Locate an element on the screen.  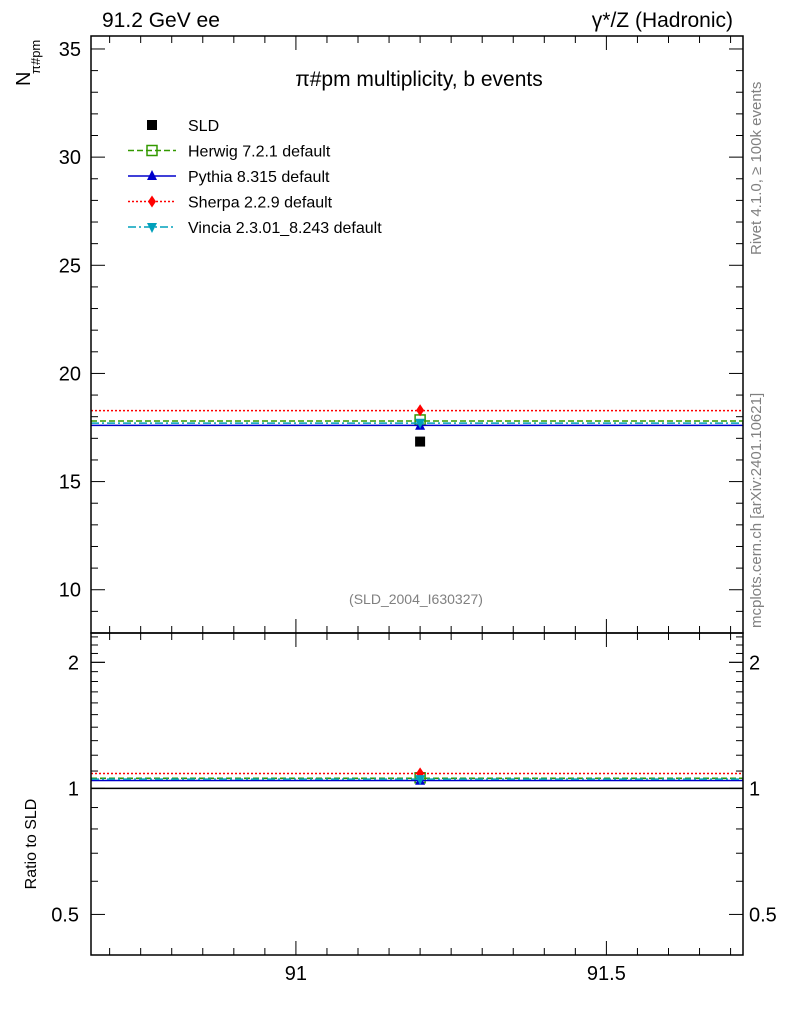
main-y-tick-label: 20 is located at coordinates (70, 374).